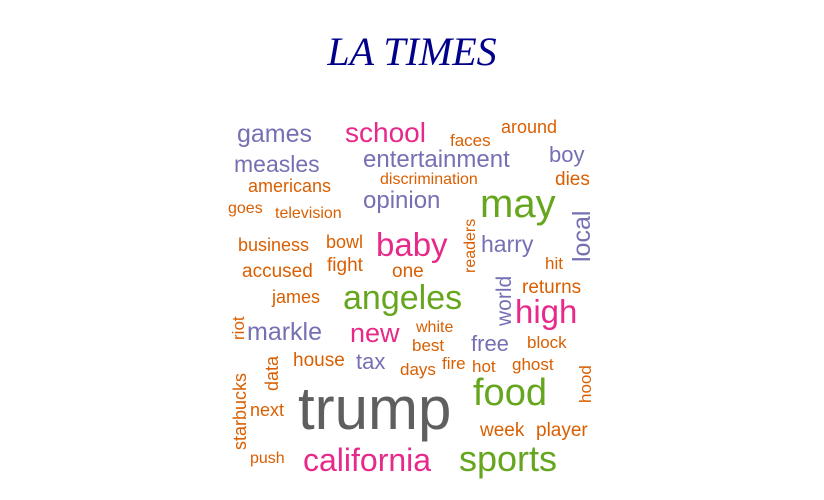 The width and height of the screenshot is (824, 500). What do you see at coordinates (267, 410) in the screenshot?
I see `word-next: next` at bounding box center [267, 410].